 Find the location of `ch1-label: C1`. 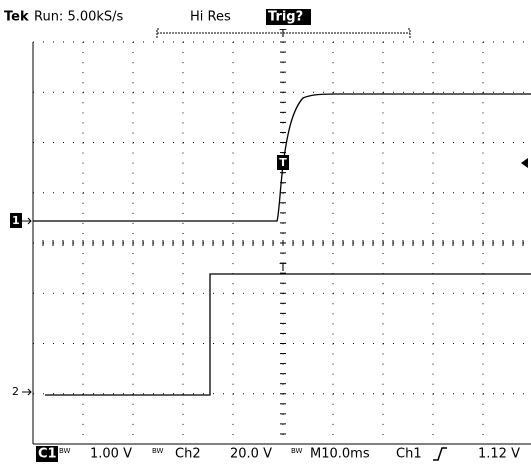

ch1-label: C1 is located at coordinates (47, 454).